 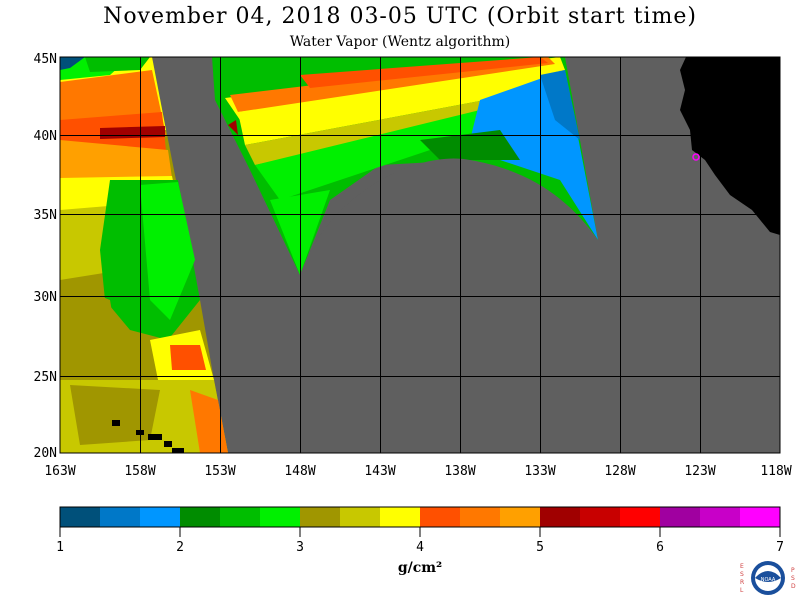 What do you see at coordinates (139, 471) in the screenshot?
I see `lon-label: 158W` at bounding box center [139, 471].